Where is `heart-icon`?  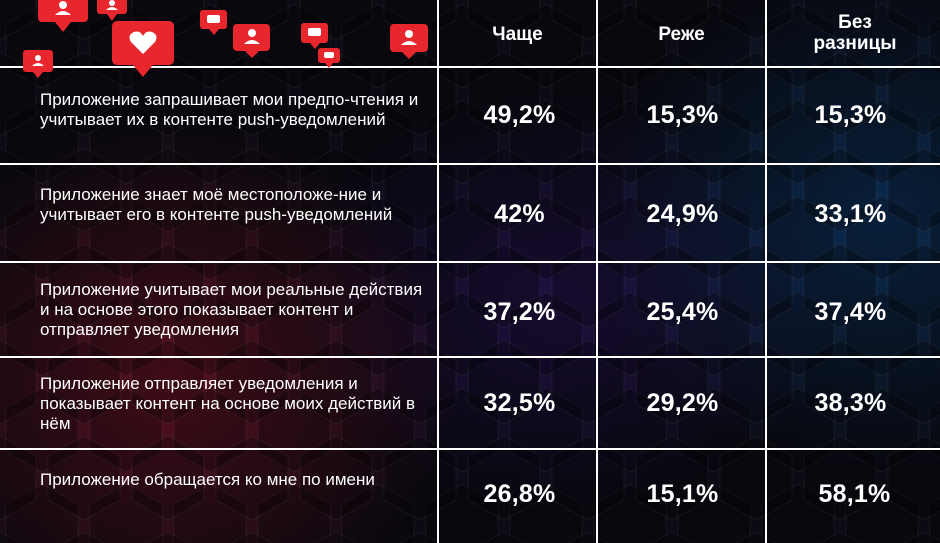 heart-icon is located at coordinates (143, 49).